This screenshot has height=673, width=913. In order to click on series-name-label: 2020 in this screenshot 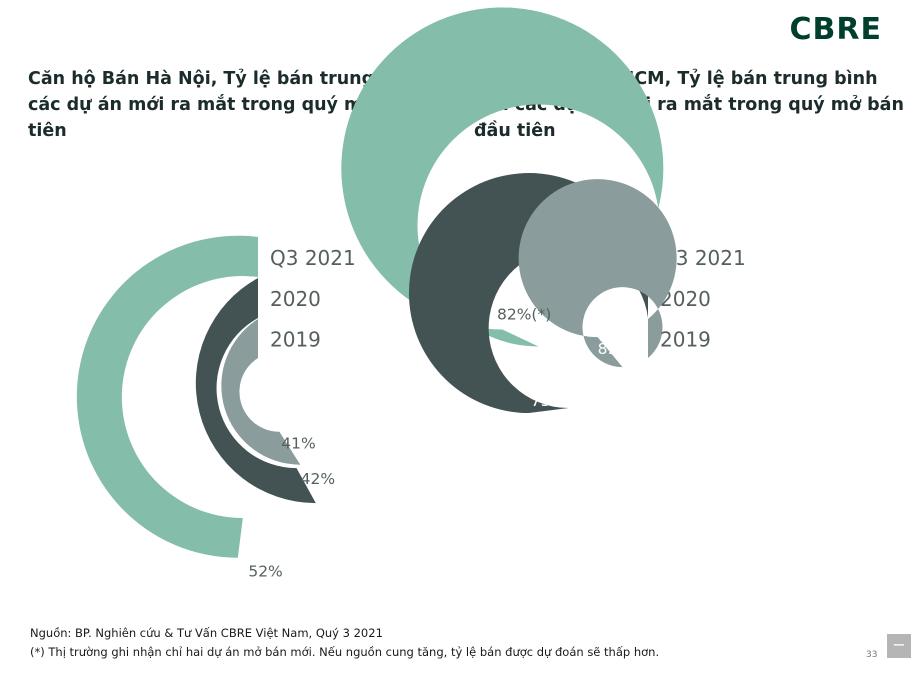, I will do `click(295, 299)`.